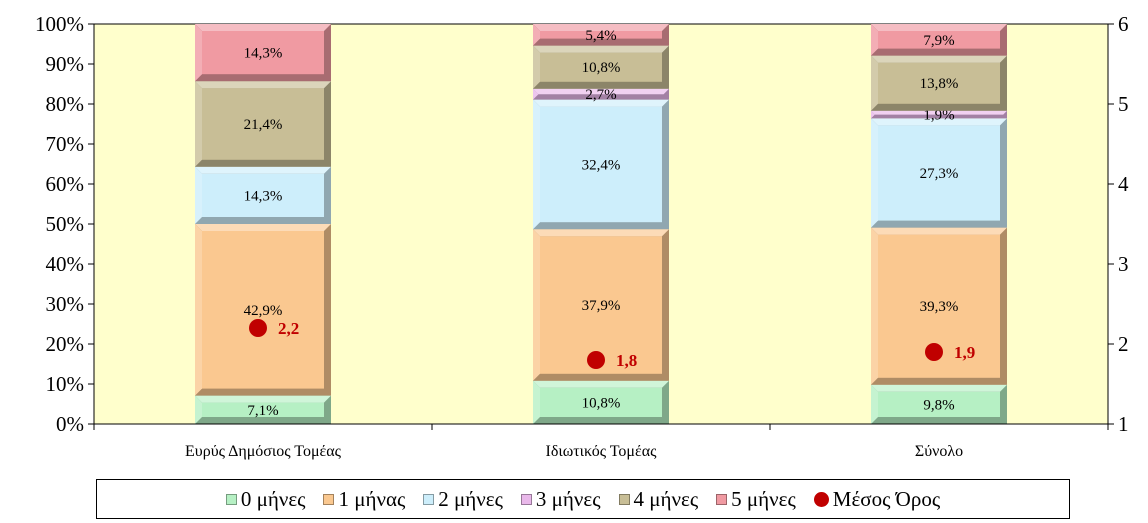 The width and height of the screenshot is (1148, 523). I want to click on x-tick-label: Ευρύς Δημόσιος Τομέας, so click(263, 451).